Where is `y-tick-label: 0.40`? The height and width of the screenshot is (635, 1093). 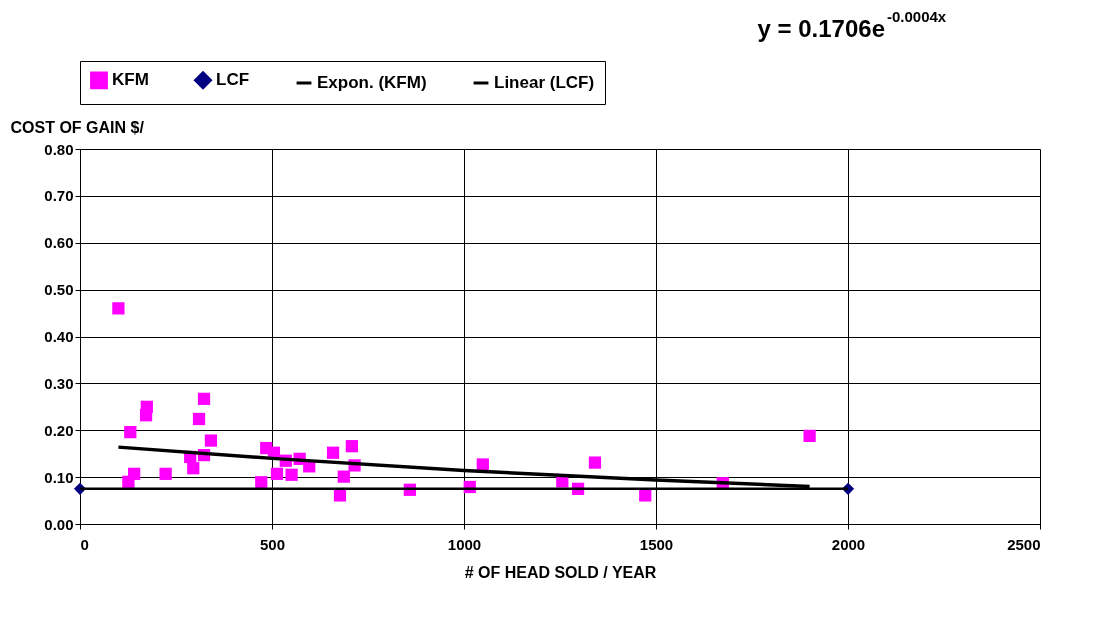 y-tick-label: 0.40 is located at coordinates (59, 336).